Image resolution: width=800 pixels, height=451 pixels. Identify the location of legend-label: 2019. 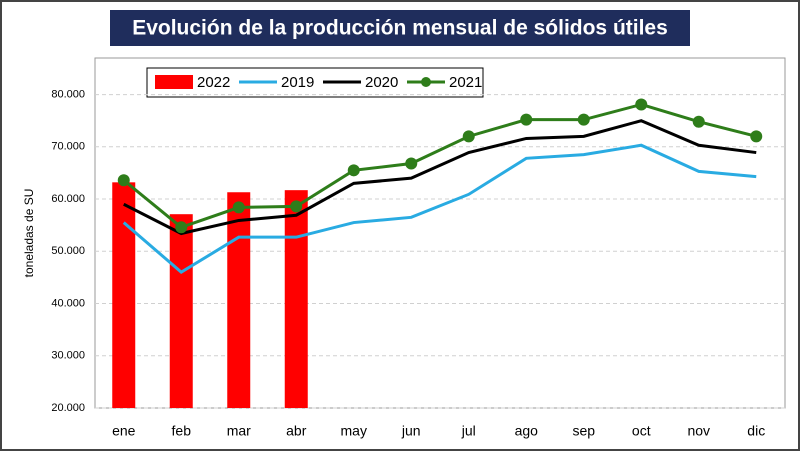
(297, 82).